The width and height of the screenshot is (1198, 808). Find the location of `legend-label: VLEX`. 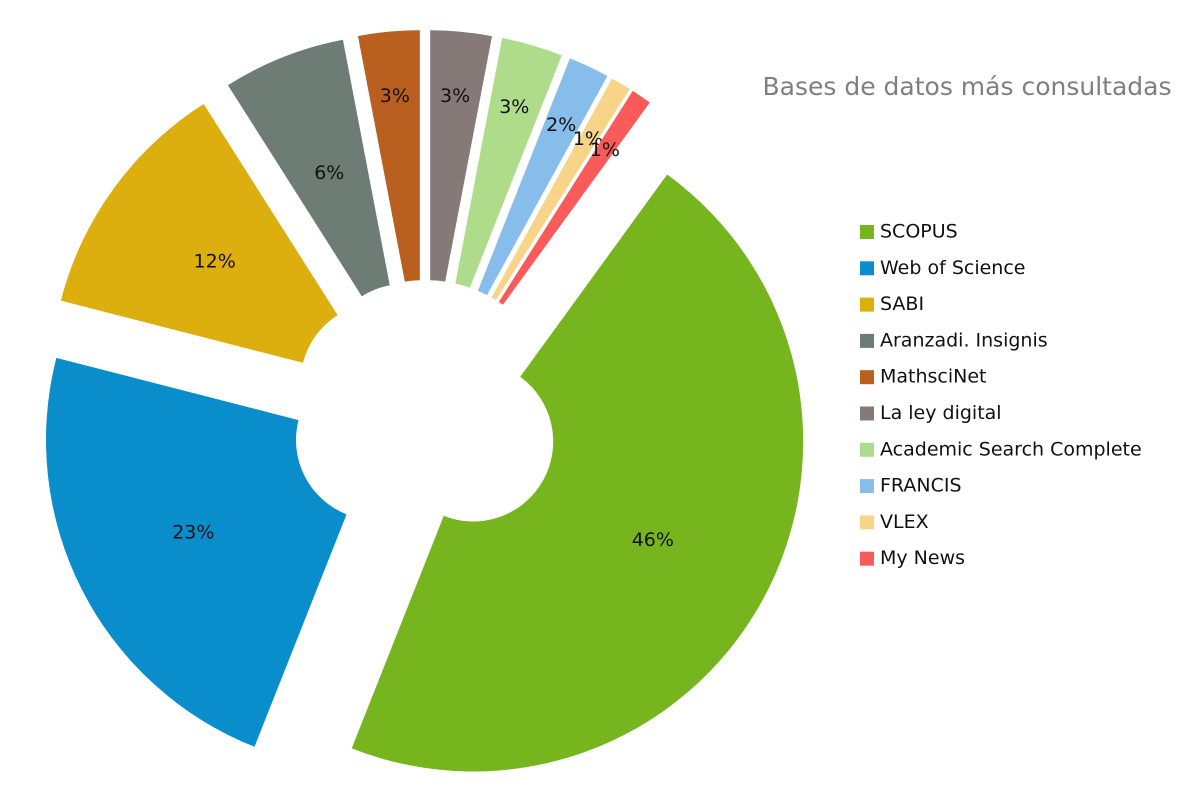

legend-label: VLEX is located at coordinates (904, 522).